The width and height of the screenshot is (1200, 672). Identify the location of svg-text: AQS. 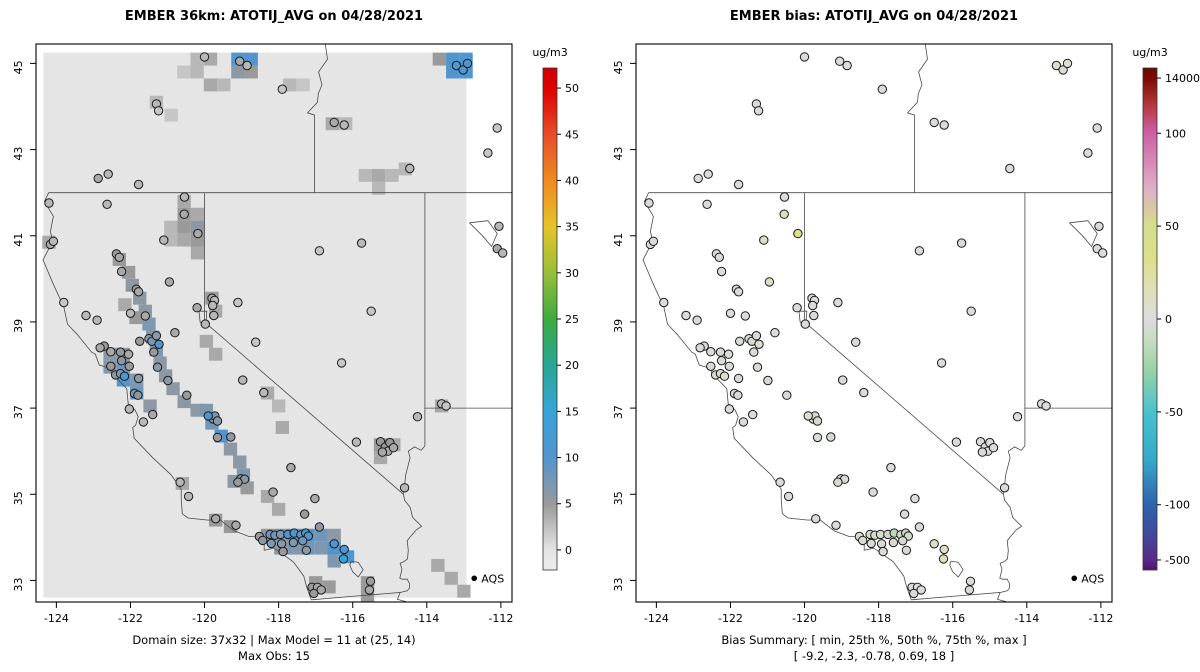
(1092, 578).